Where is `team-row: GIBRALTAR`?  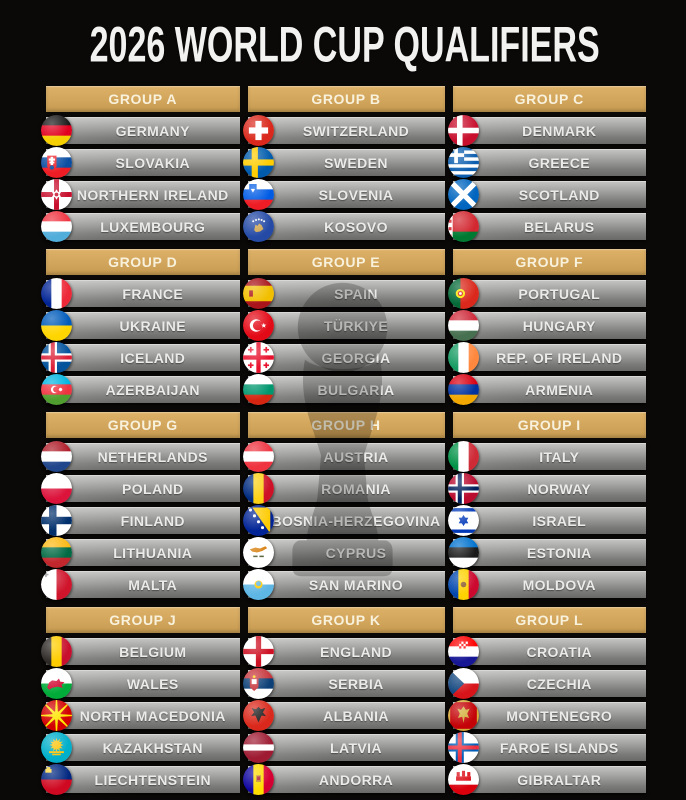 team-row: GIBRALTAR is located at coordinates (546, 779).